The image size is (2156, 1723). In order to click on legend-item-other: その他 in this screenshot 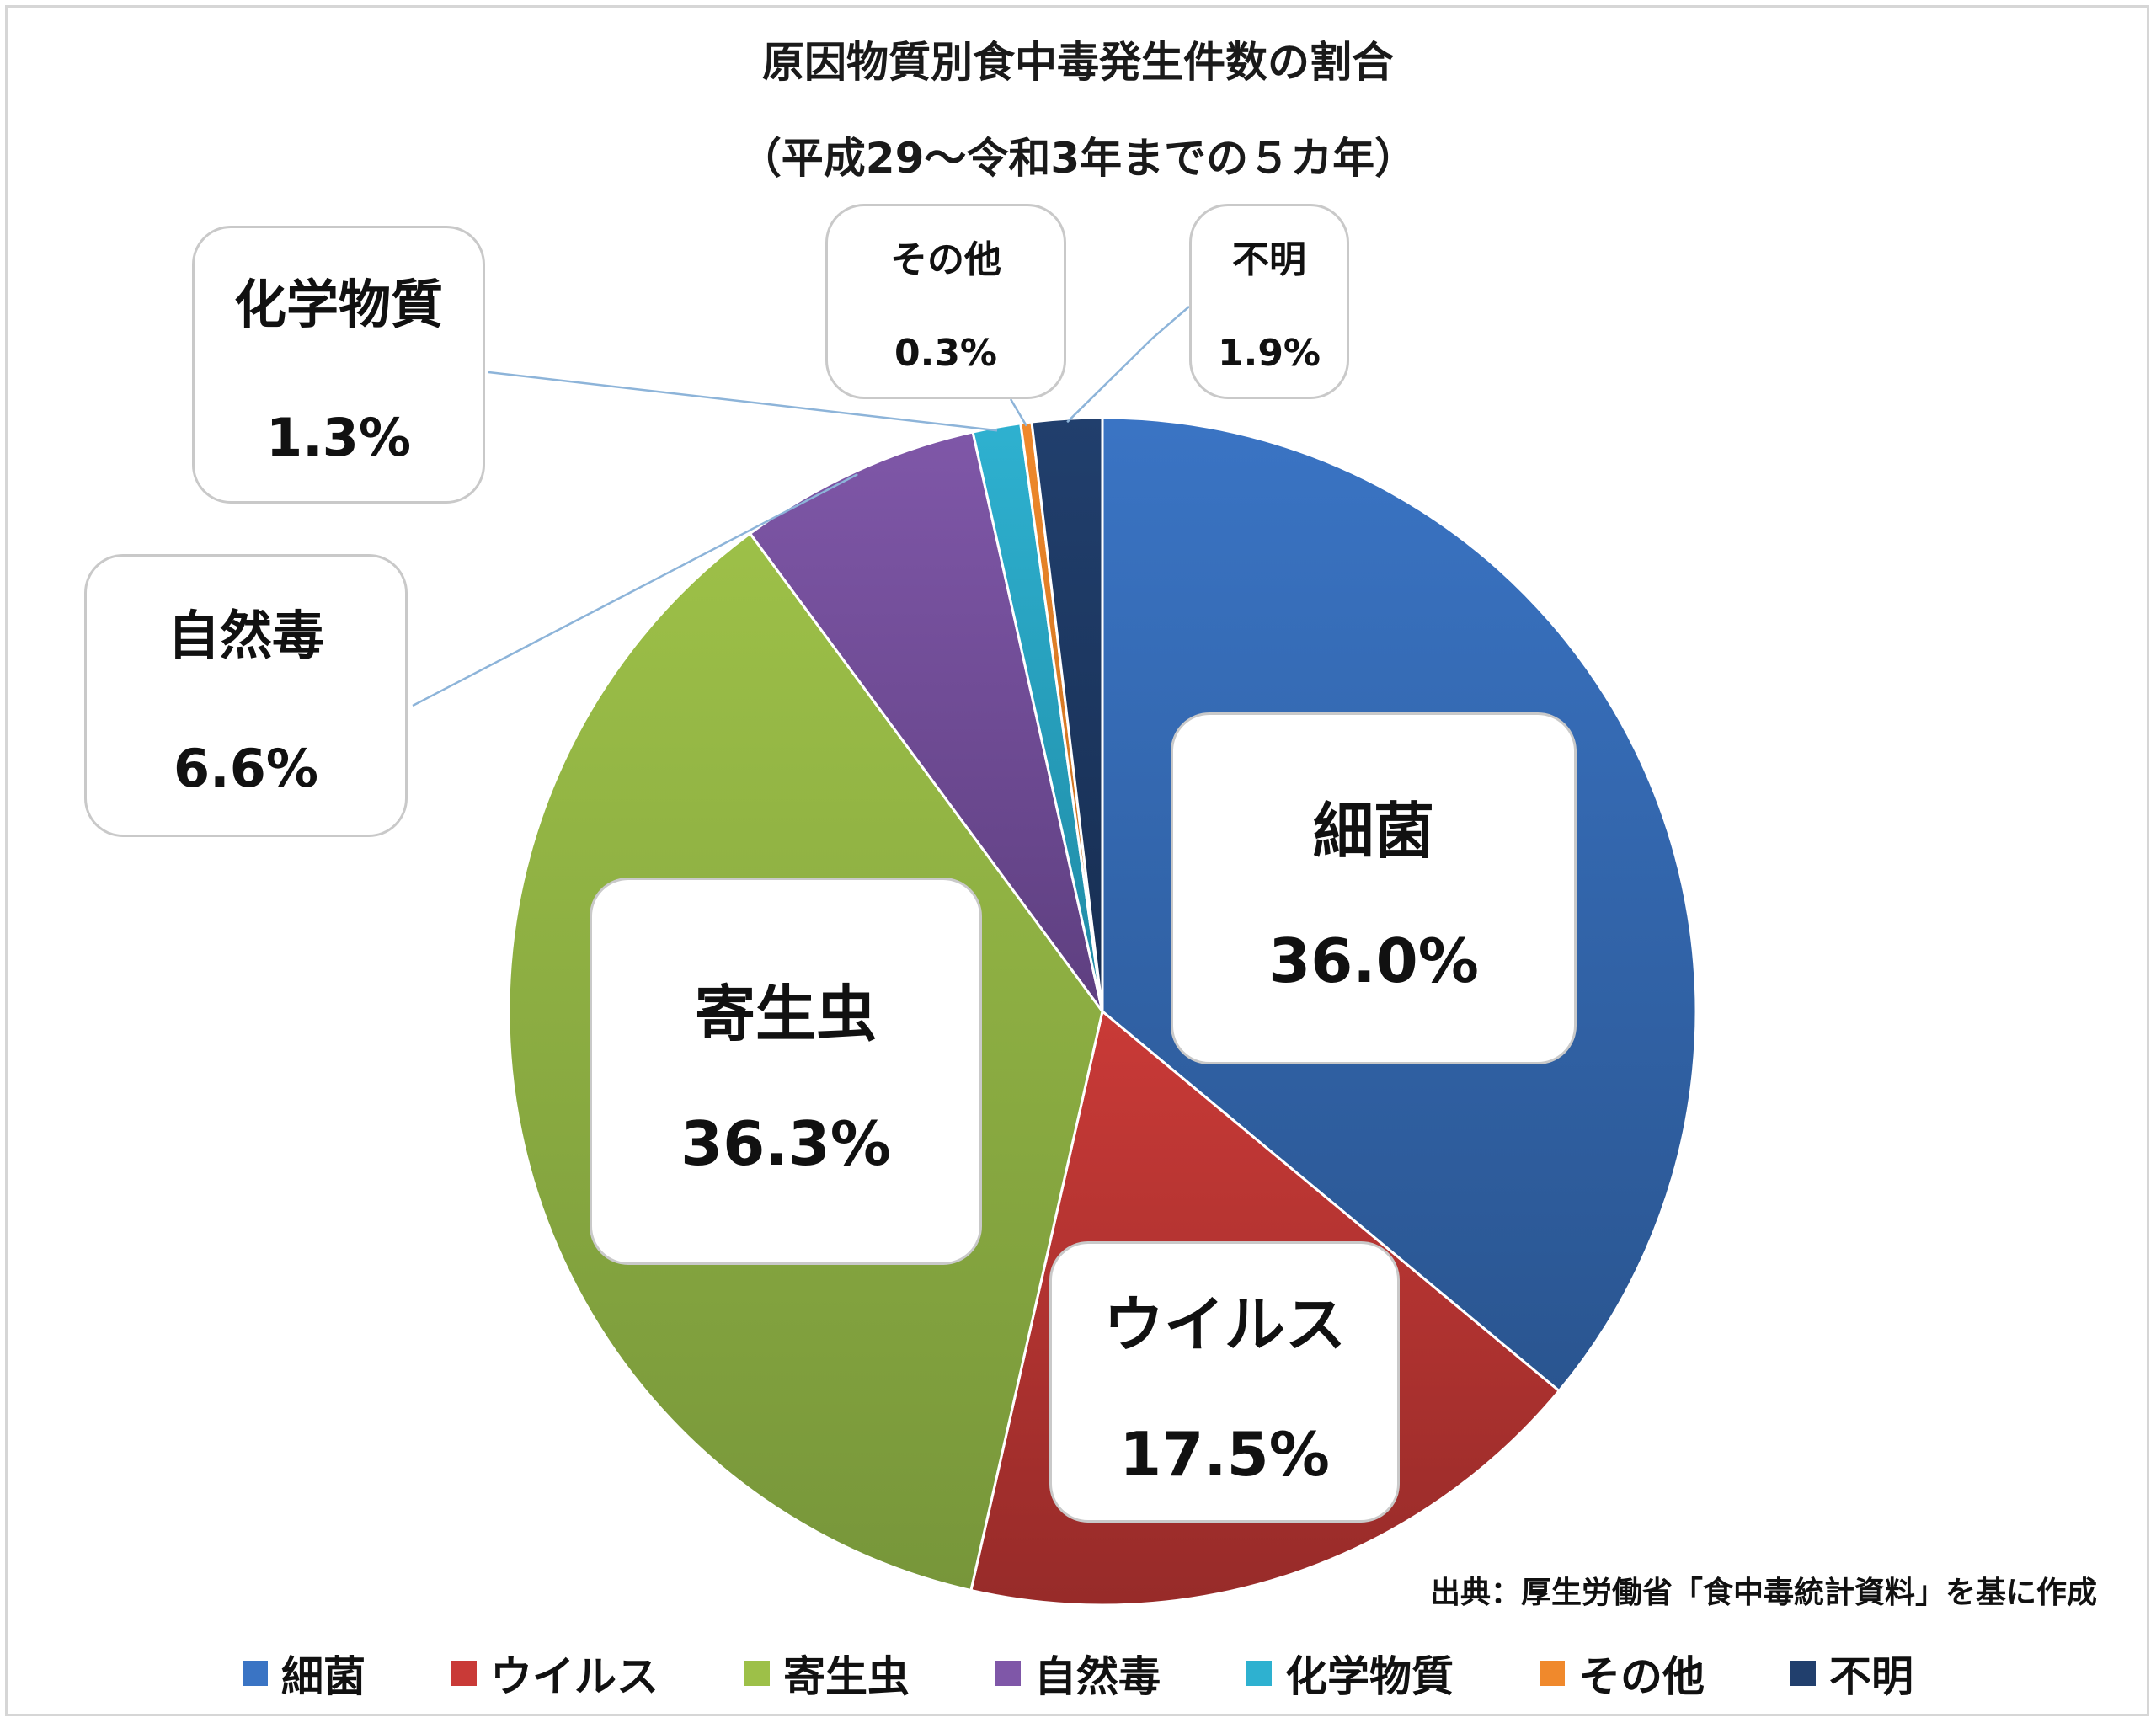, I will do `click(1622, 1673)`.